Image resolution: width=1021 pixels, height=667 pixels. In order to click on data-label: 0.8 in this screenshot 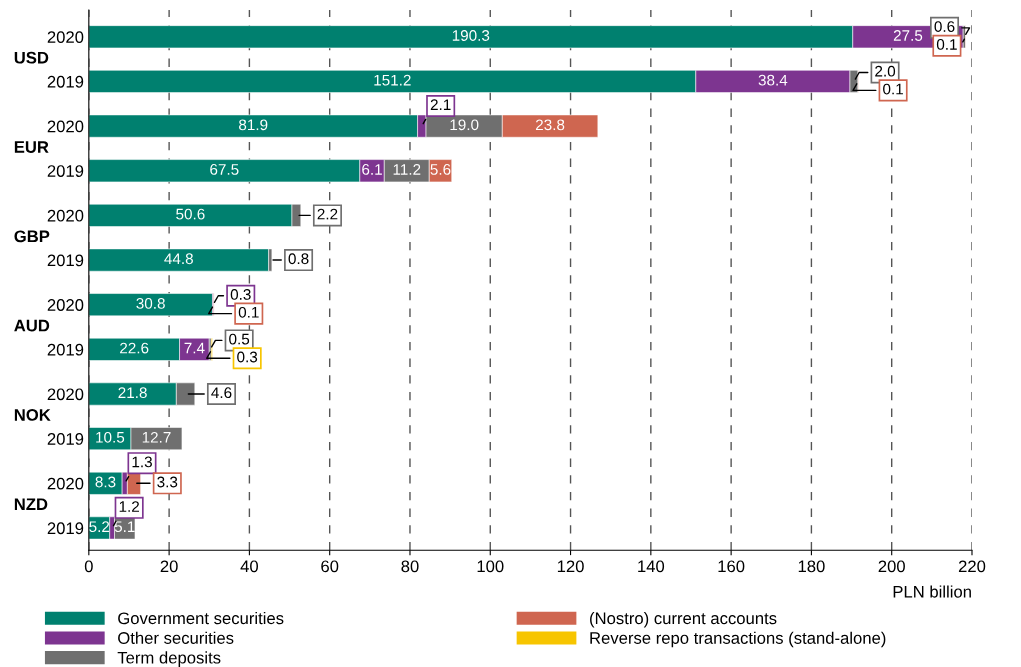, I will do `click(298, 259)`.